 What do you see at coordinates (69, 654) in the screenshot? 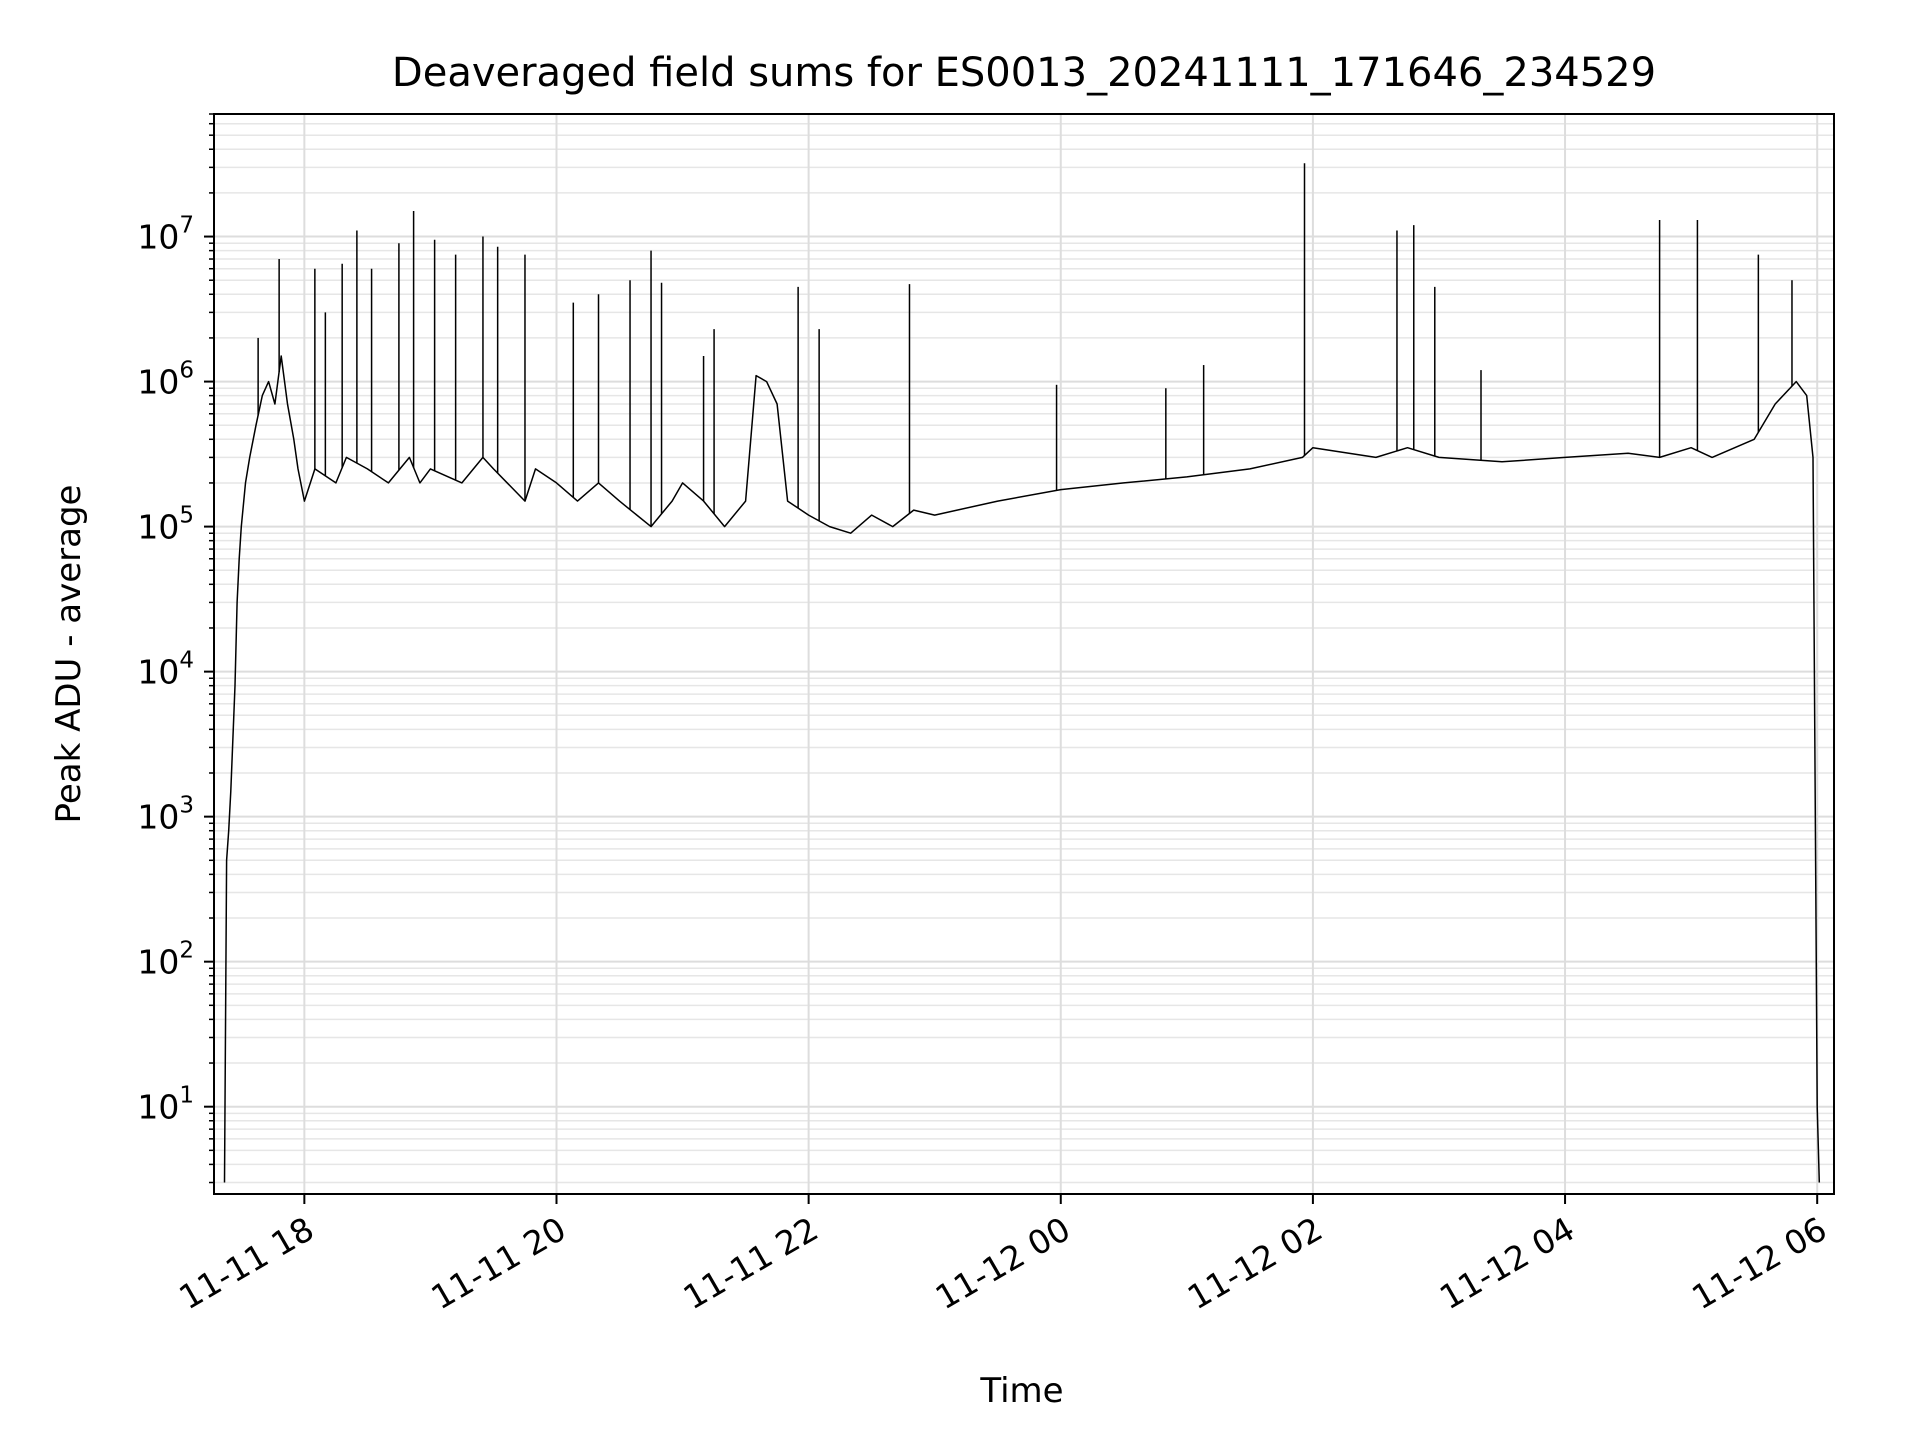
I see `y-axis-label: Peak ADU - average` at bounding box center [69, 654].